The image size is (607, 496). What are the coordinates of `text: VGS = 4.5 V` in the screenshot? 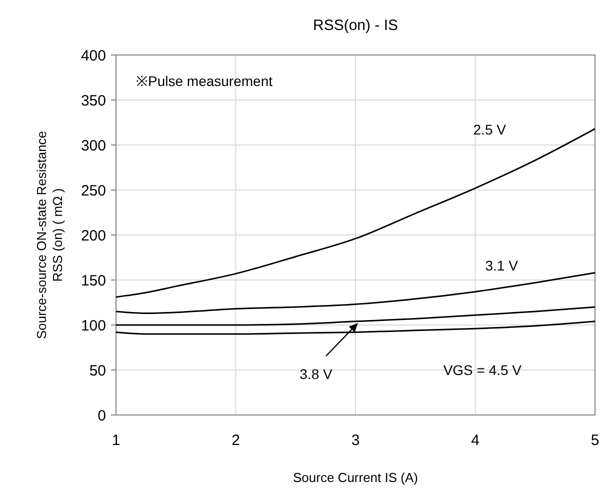 It's located at (482, 370).